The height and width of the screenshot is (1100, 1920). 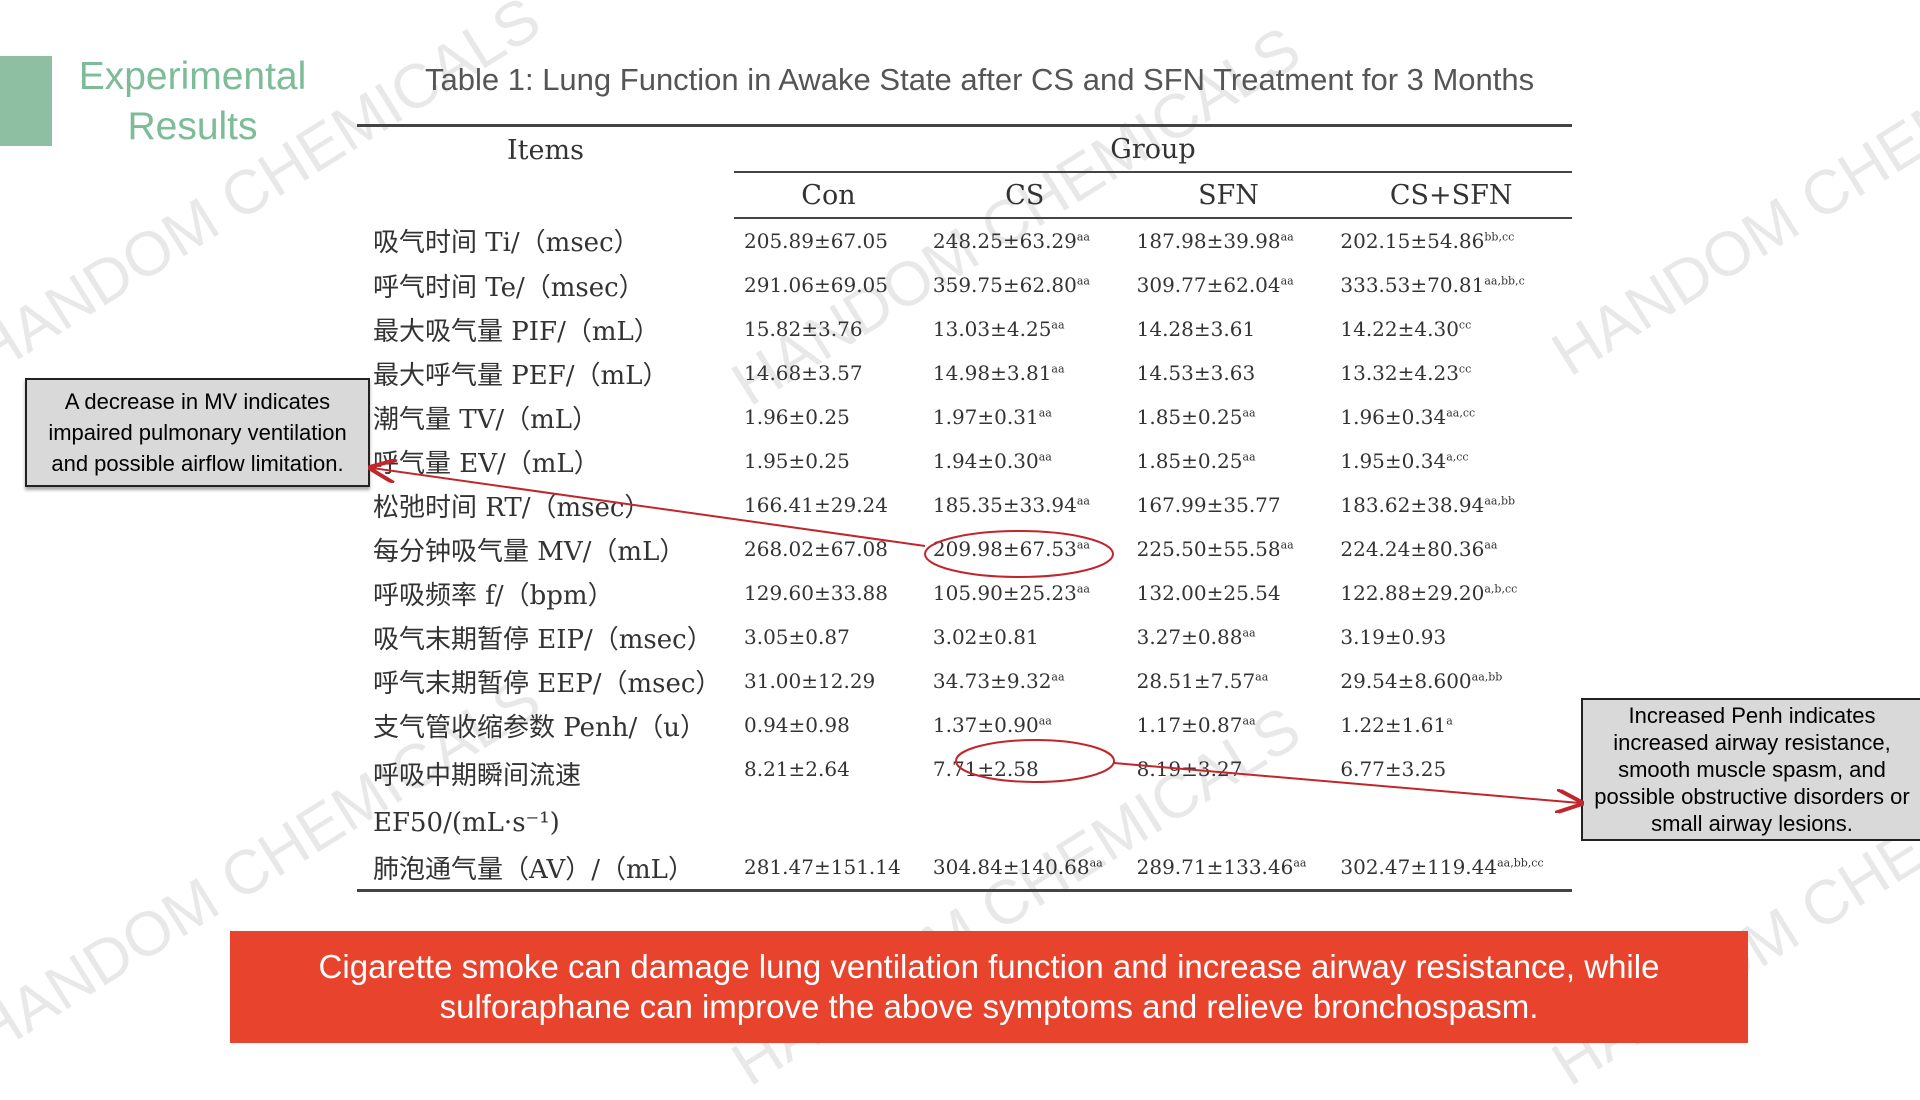 What do you see at coordinates (545, 461) in the screenshot?
I see `row-item-label: 呼气量 EV/（mL）` at bounding box center [545, 461].